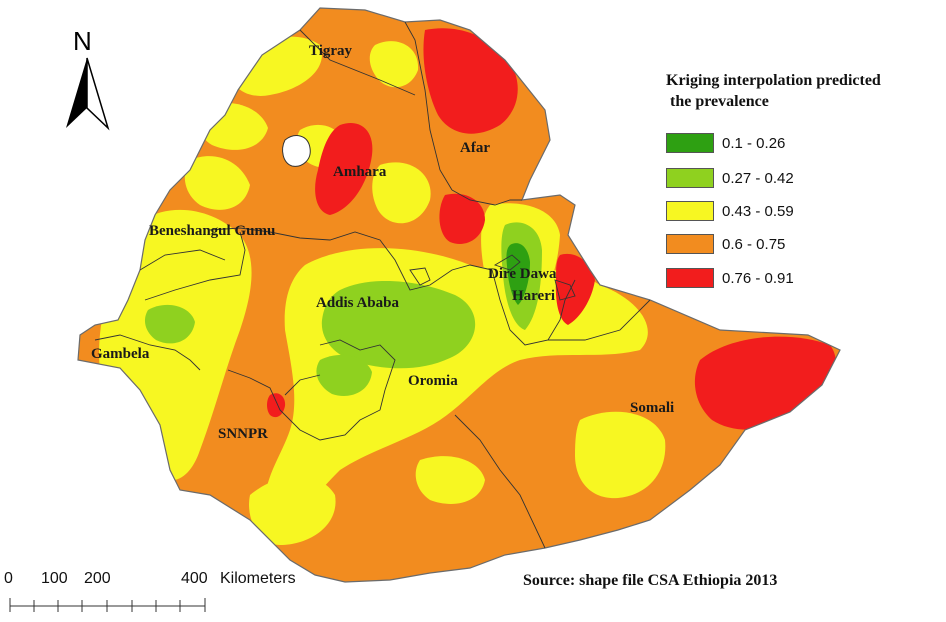 This screenshot has width=946, height=622. What do you see at coordinates (475, 148) in the screenshot?
I see `region-label-afar: Afar` at bounding box center [475, 148].